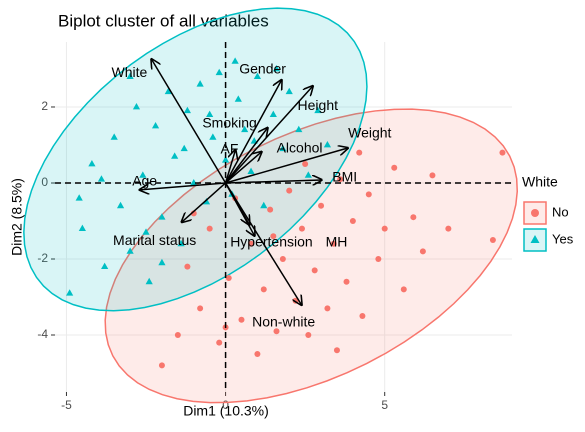  Describe the element at coordinates (271, 241) in the screenshot. I see `vector-label: Hypertension` at that location.